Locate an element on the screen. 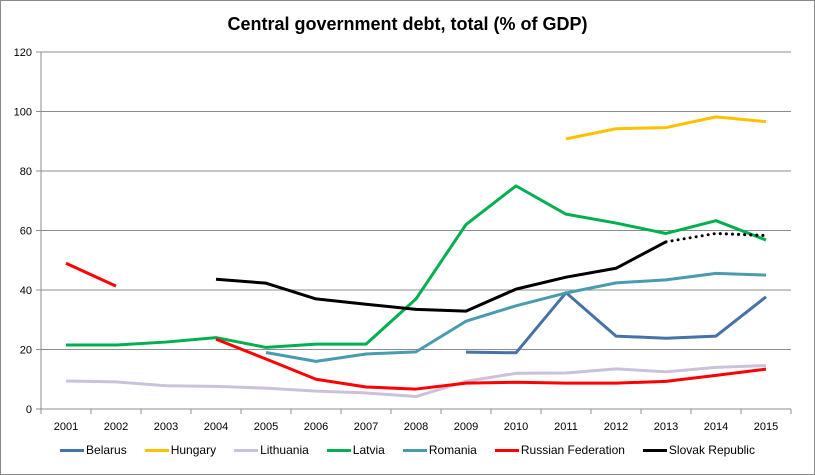 This screenshot has width=815, height=475. legend-label: Hungary is located at coordinates (193, 450).